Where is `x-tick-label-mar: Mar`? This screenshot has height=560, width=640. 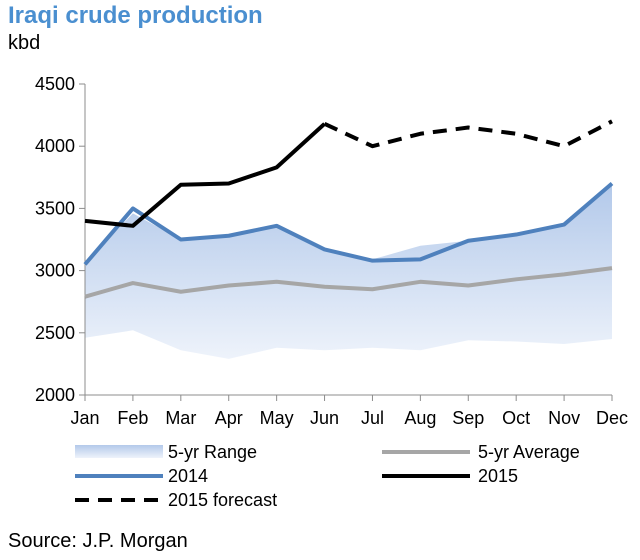
x-tick-label-mar: Mar is located at coordinates (180, 418).